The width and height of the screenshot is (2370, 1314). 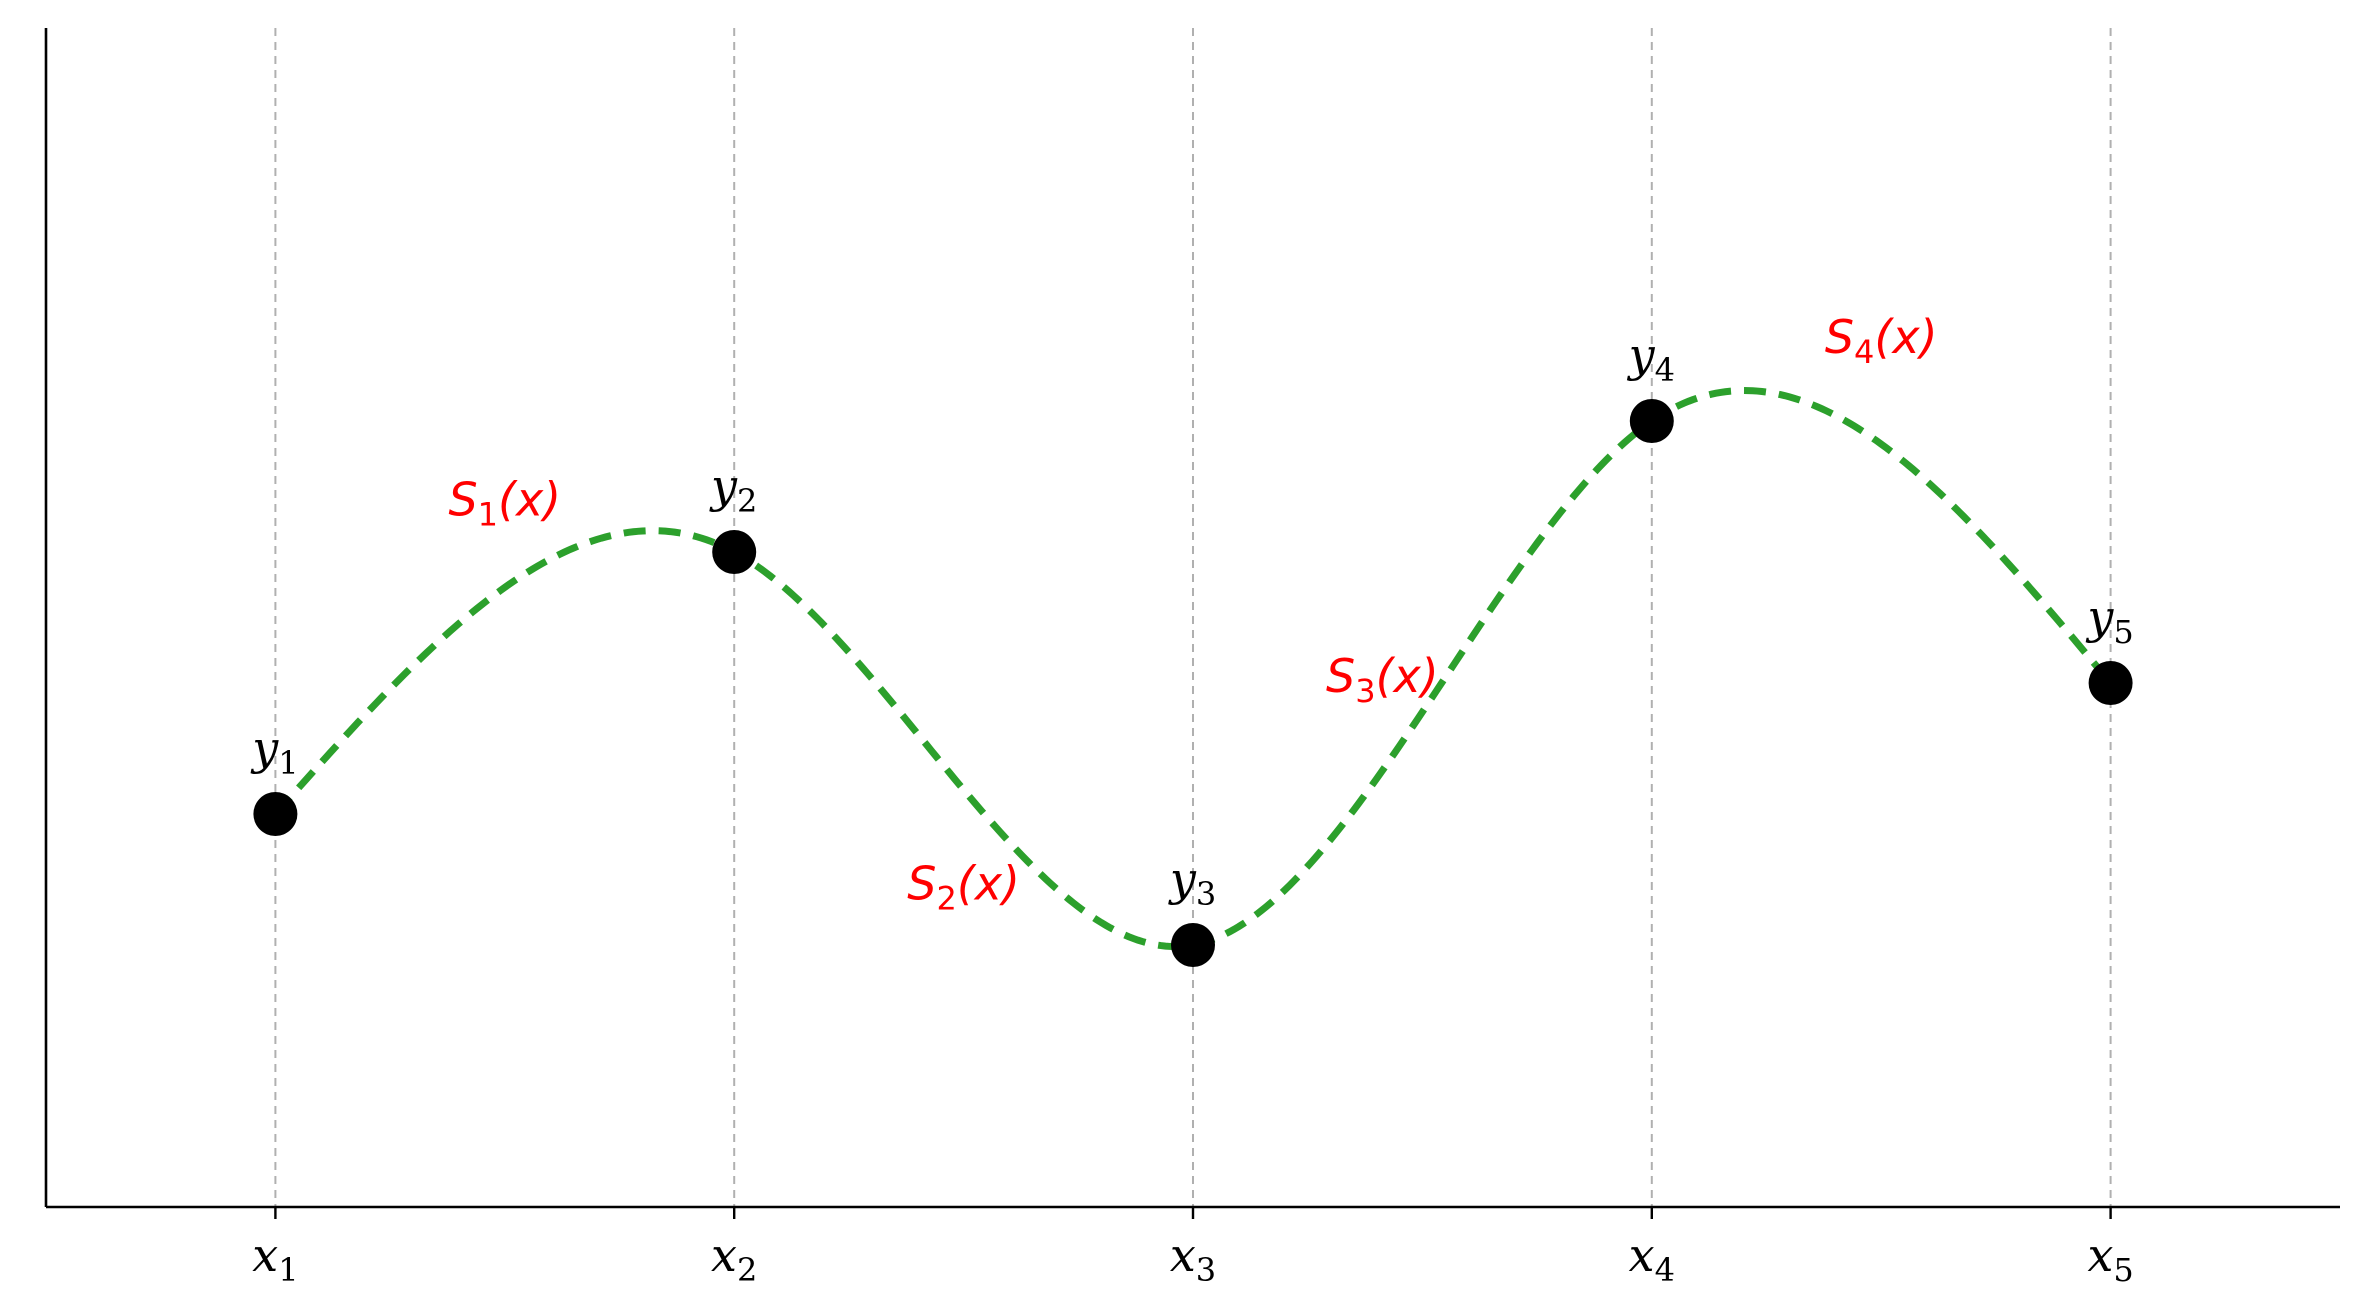 I want to click on x-tick-label-4: x4, so click(x=1652, y=1258).